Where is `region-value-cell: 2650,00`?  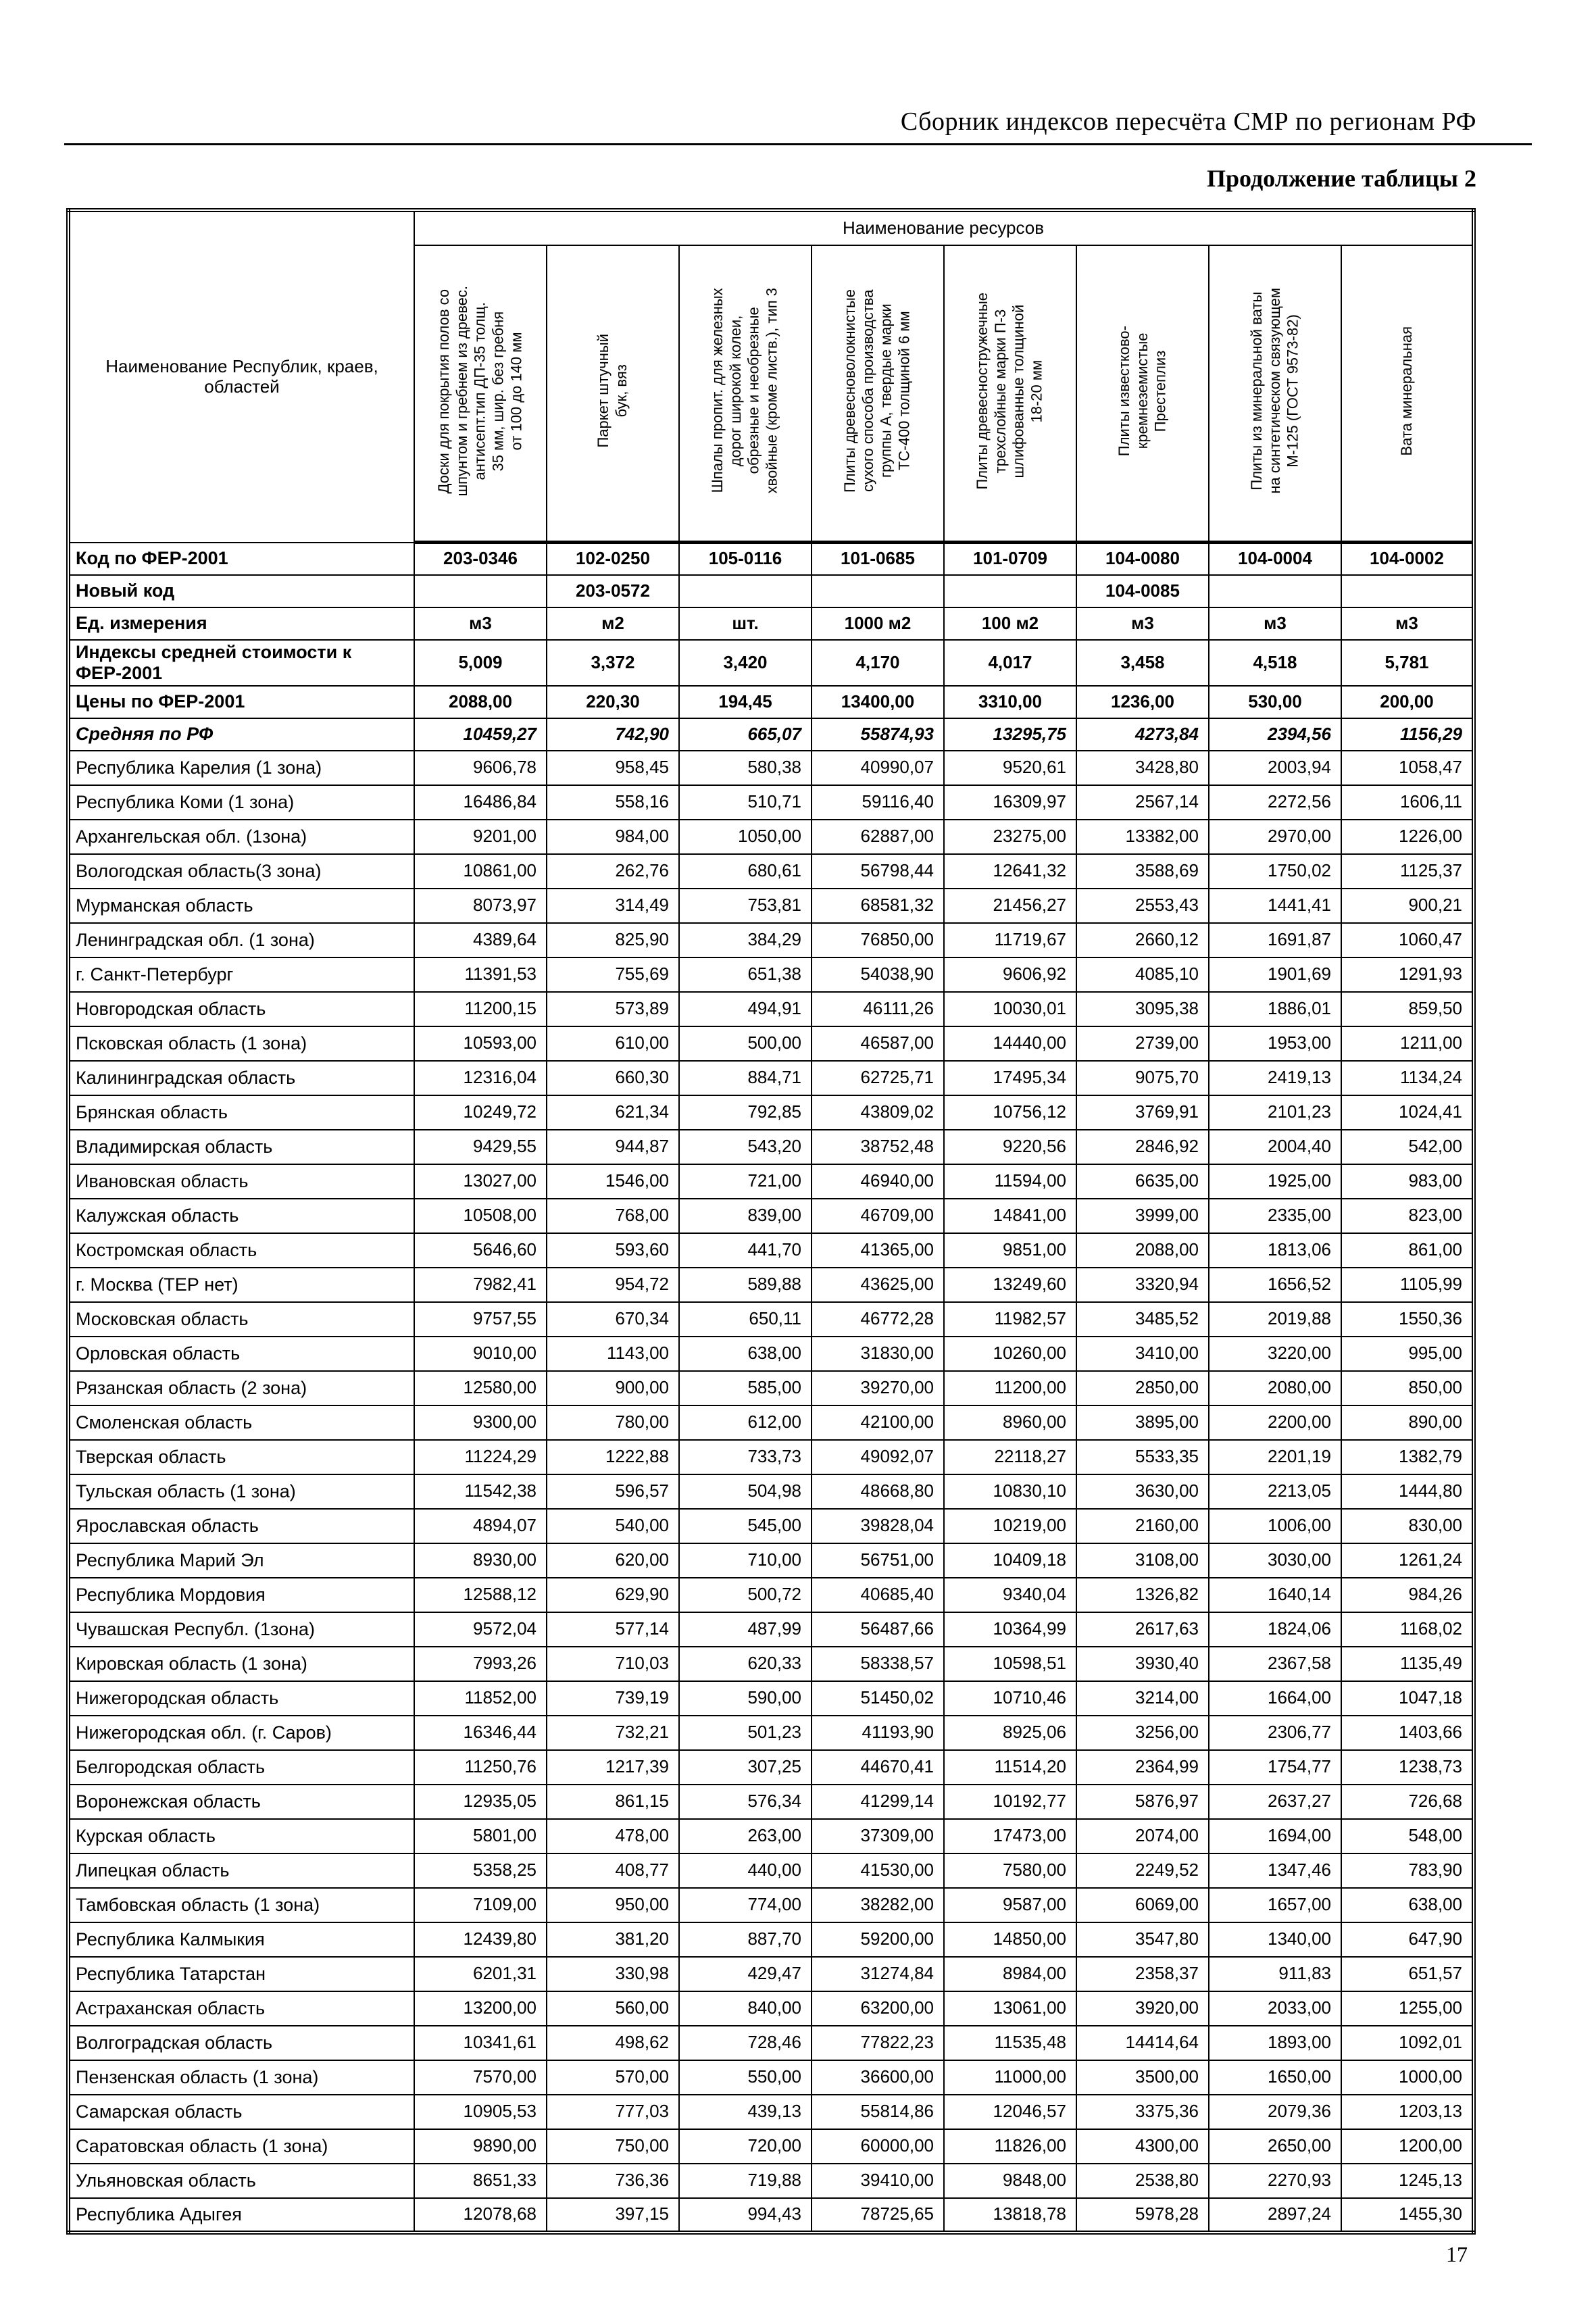 region-value-cell: 2650,00 is located at coordinates (1275, 2146).